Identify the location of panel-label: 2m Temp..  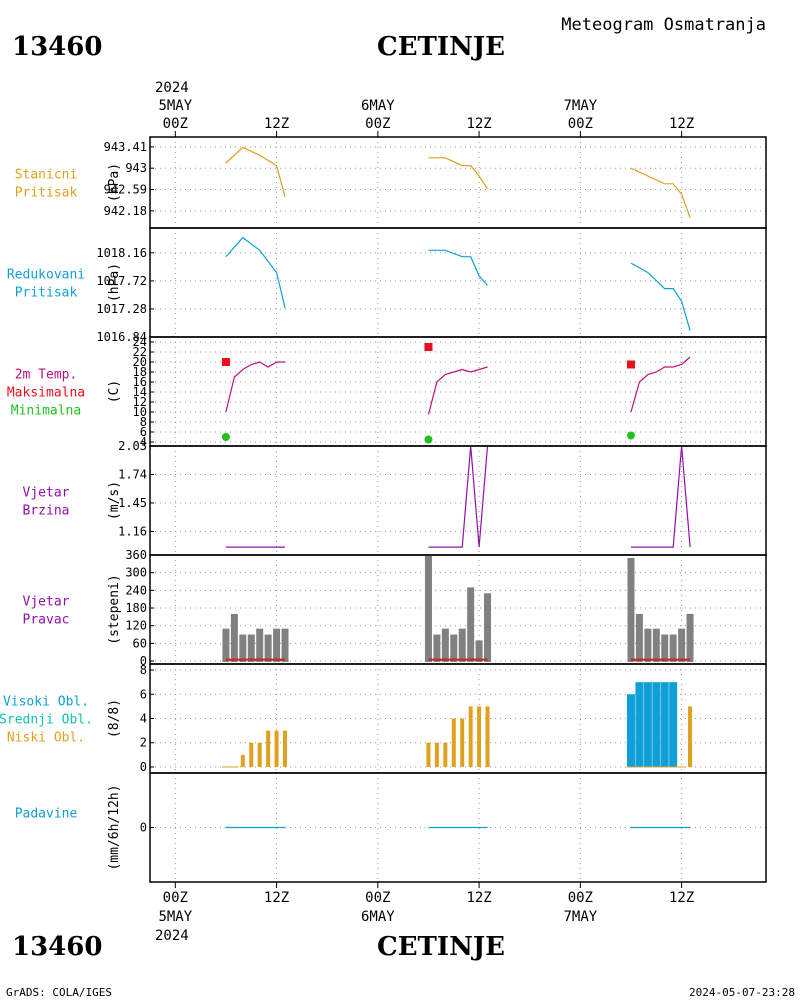
(46, 375).